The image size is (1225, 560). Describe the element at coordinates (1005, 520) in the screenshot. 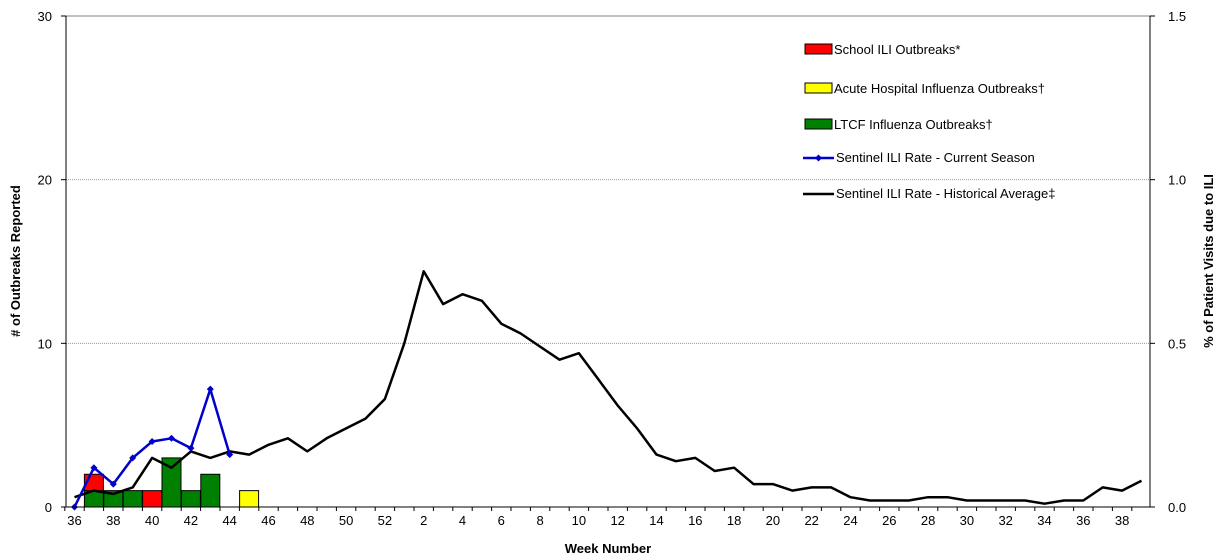

I see `x-tick-label: 32` at that location.